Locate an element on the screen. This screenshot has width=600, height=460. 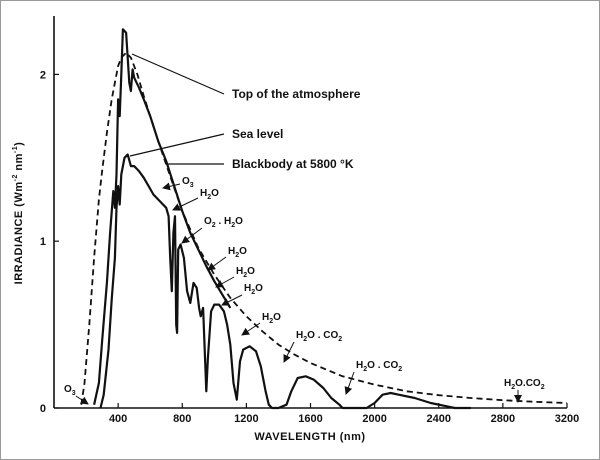
x-tick-label: 3200 is located at coordinates (567, 419).